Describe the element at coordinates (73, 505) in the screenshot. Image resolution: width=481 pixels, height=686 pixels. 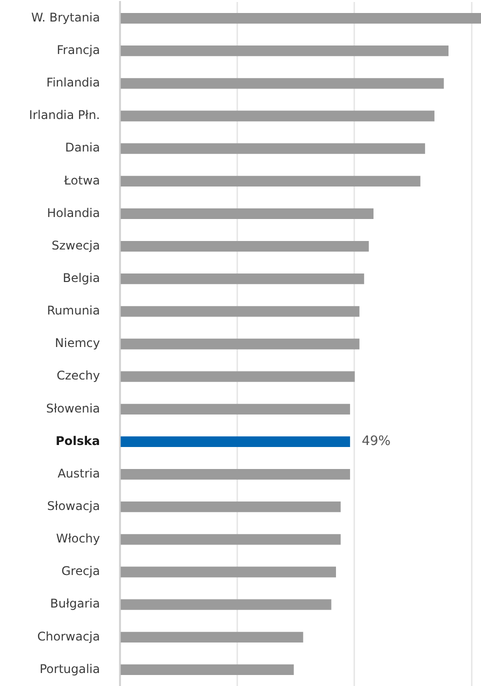
I see `y-tick-label: Słowacja` at that location.